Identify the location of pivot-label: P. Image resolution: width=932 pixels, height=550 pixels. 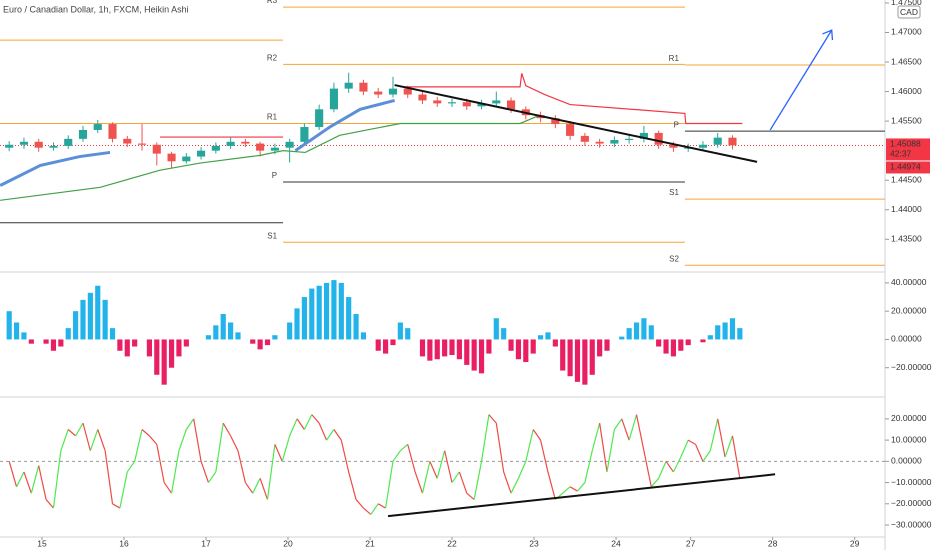
(274, 175).